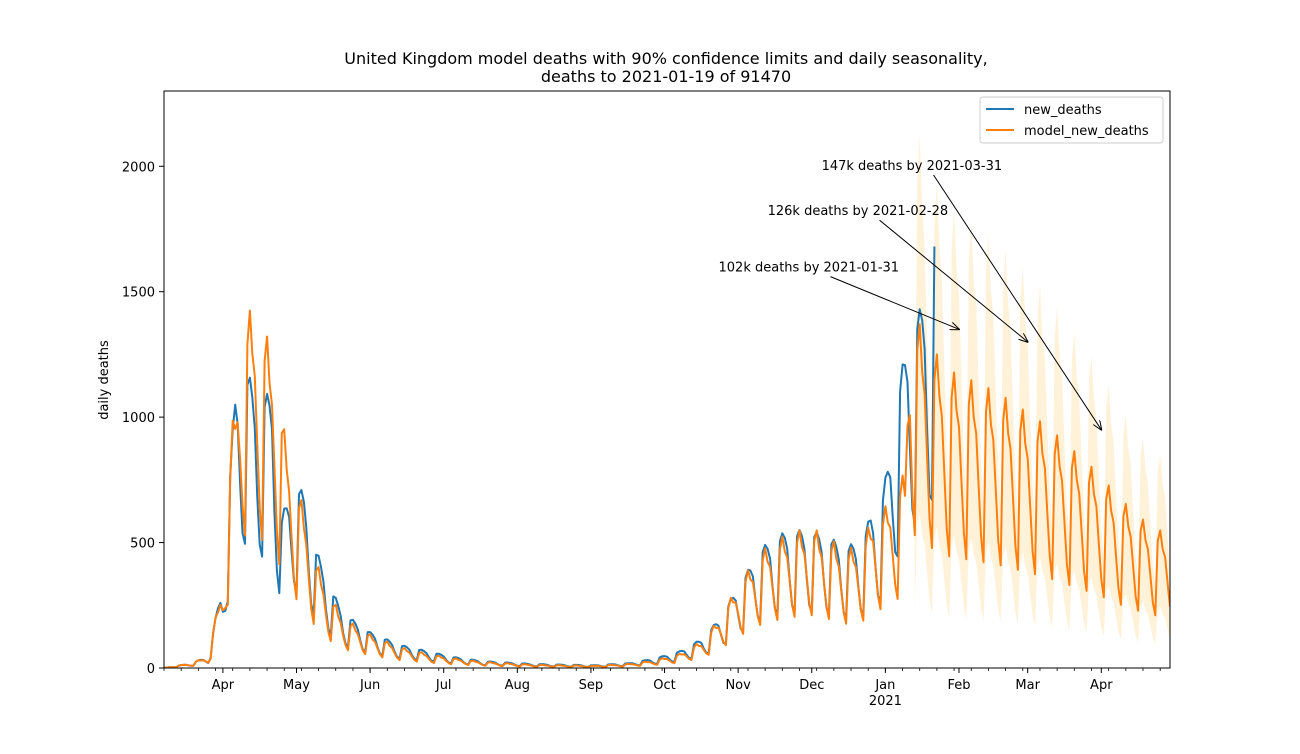 The width and height of the screenshot is (1300, 754). I want to click on x-tick-label: Jul, so click(443, 685).